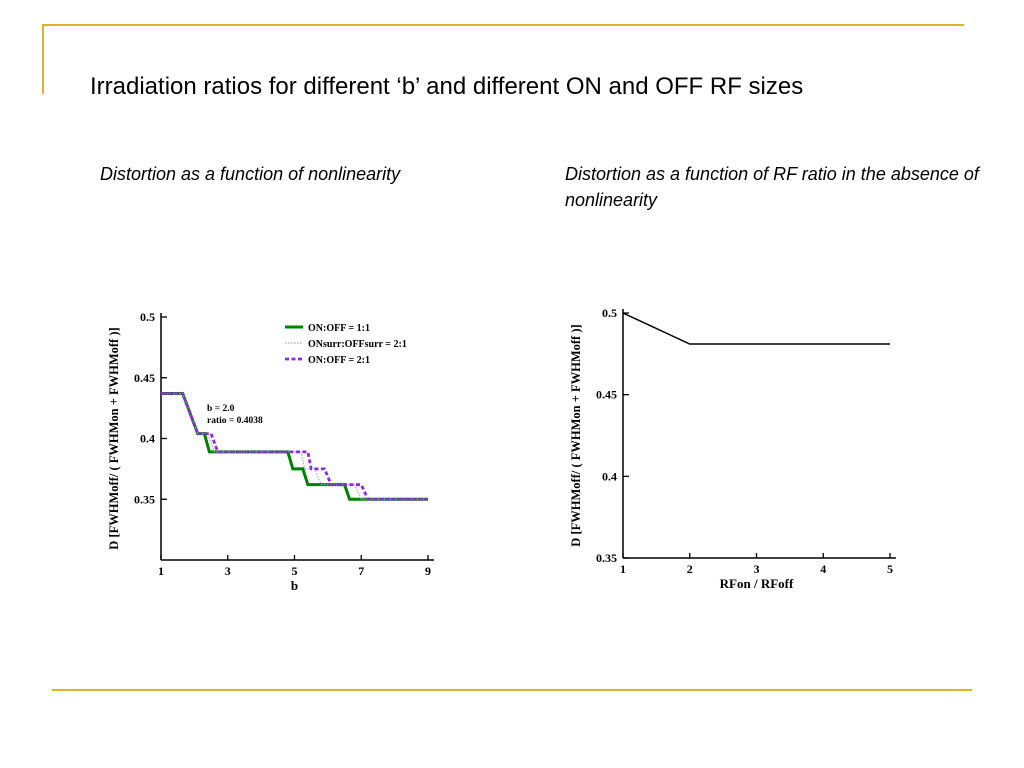 This screenshot has width=1024, height=768. Describe the element at coordinates (757, 583) in the screenshot. I see `x-axis-label: RFon / RFoff` at that location.